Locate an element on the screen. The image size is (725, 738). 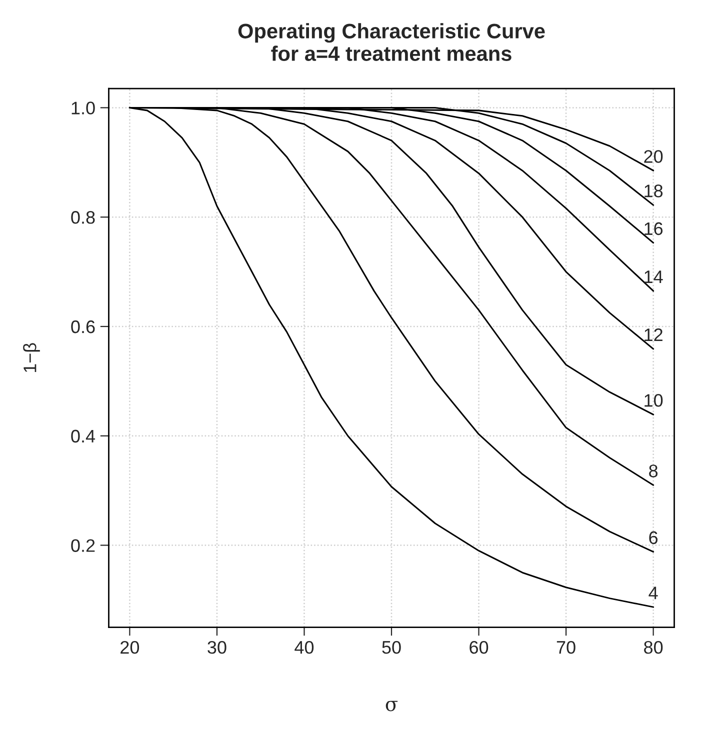
x-tick-label: 30 is located at coordinates (217, 647).